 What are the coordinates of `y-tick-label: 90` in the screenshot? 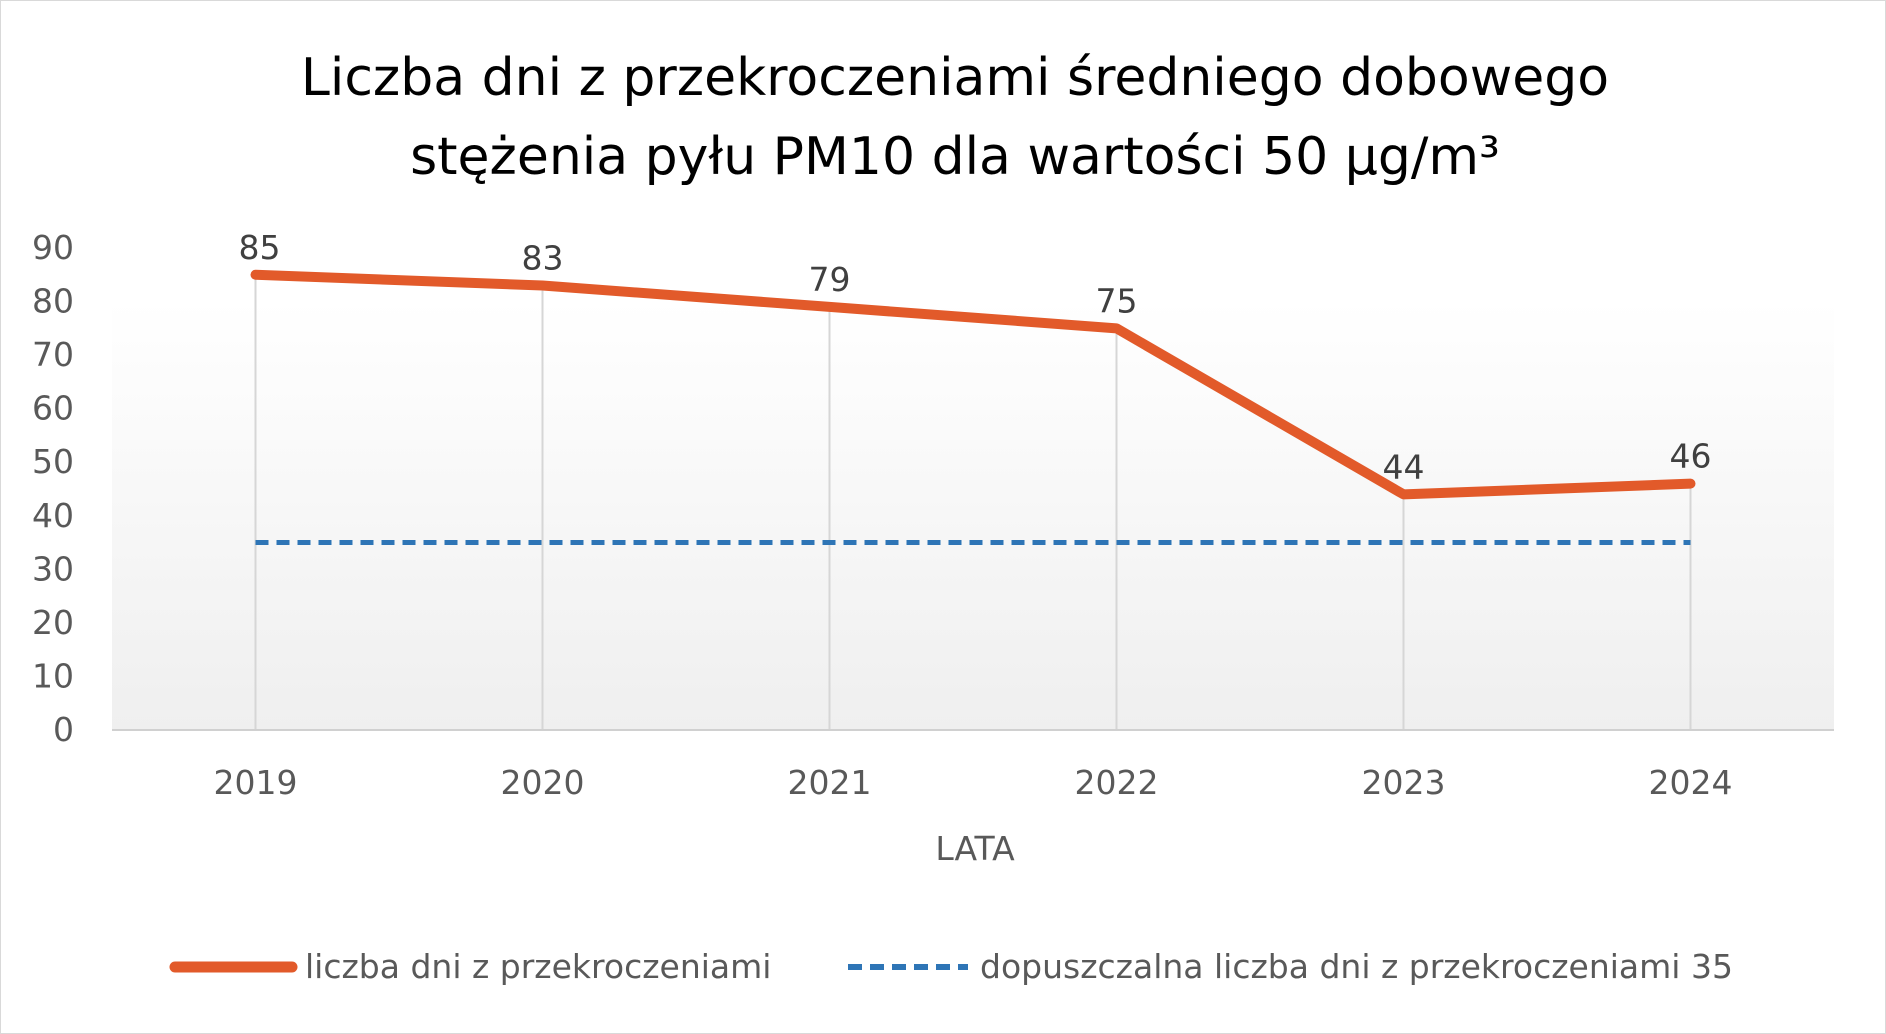 It's located at (53, 247).